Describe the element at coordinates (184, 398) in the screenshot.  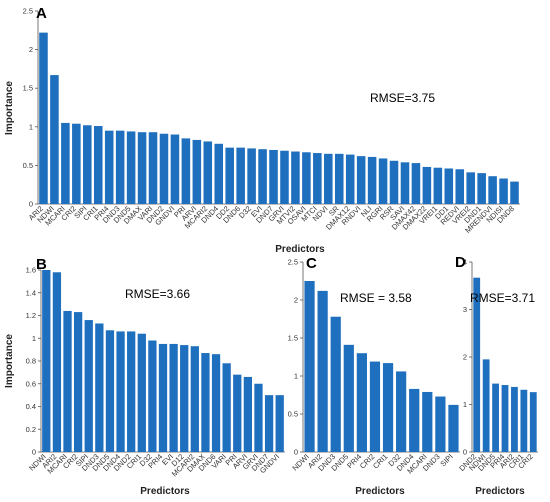
I see `bar-d12` at that location.